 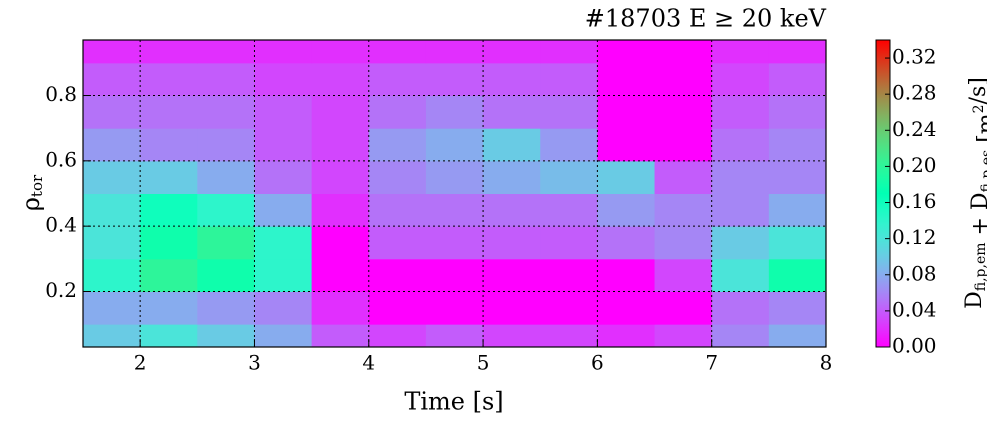 I want to click on y-tick-label: 0.8, so click(x=61, y=94).